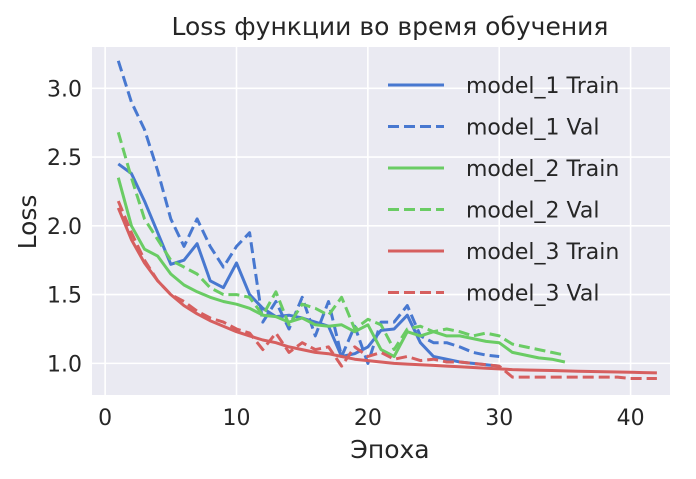  Describe the element at coordinates (542, 169) in the screenshot. I see `legend-label: model_2 Train` at that location.